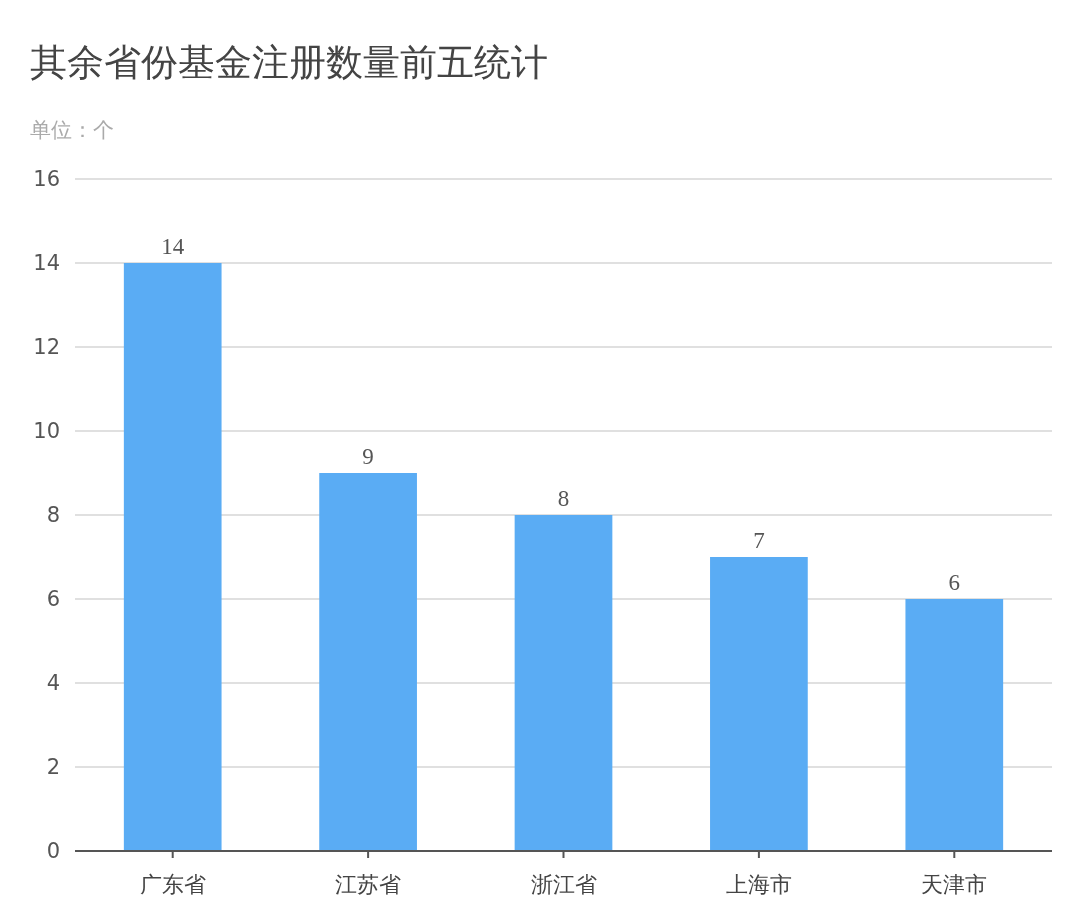  Describe the element at coordinates (53, 683) in the screenshot. I see `y-tick-label: 4` at that location.